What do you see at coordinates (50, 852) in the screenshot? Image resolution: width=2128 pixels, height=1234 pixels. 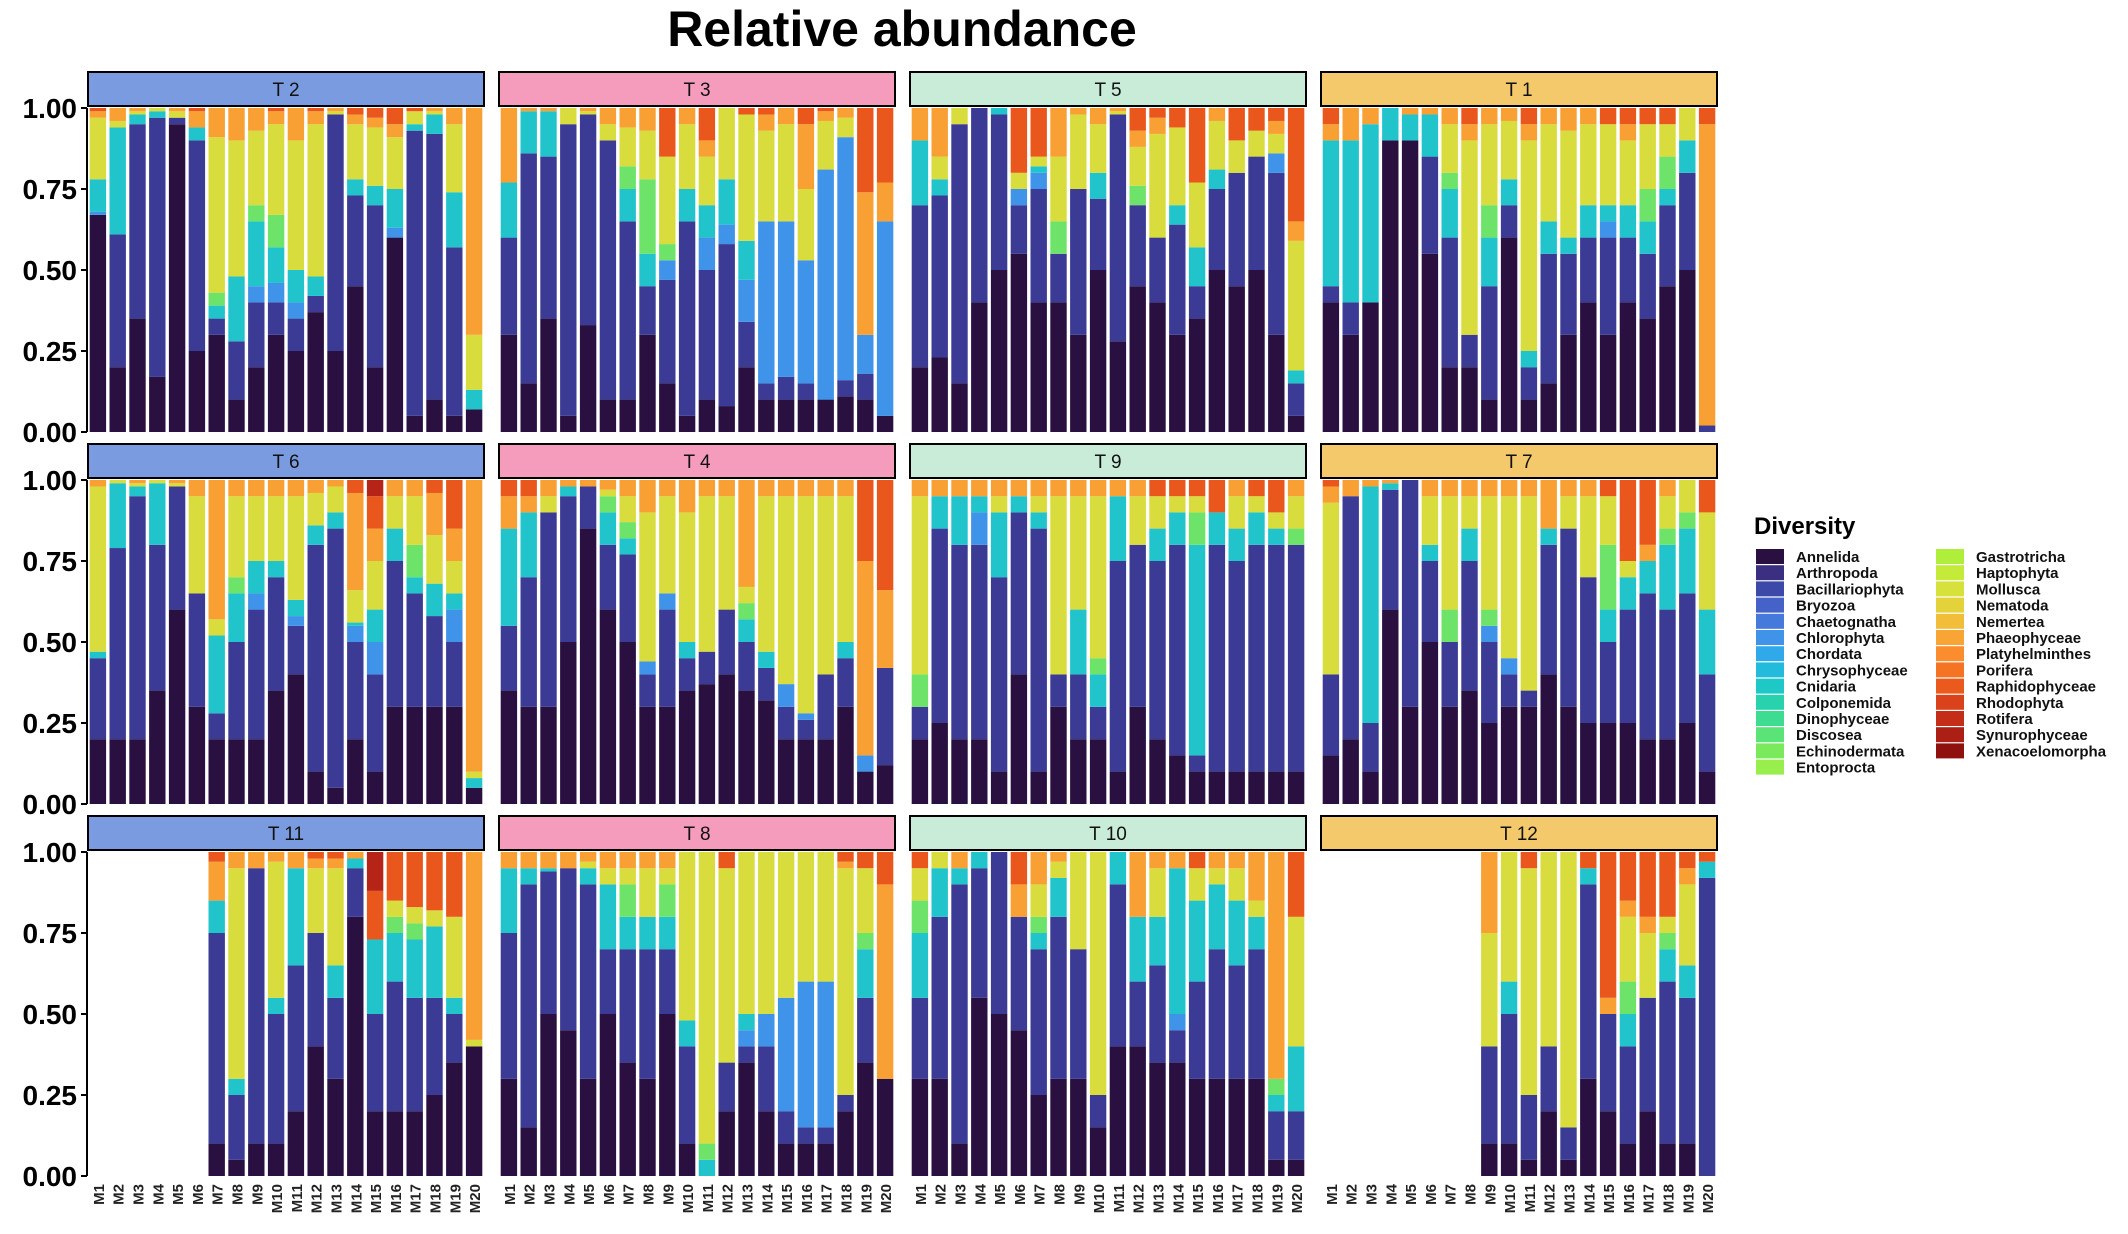 I see `y-tick-label: 1.00` at bounding box center [50, 852].